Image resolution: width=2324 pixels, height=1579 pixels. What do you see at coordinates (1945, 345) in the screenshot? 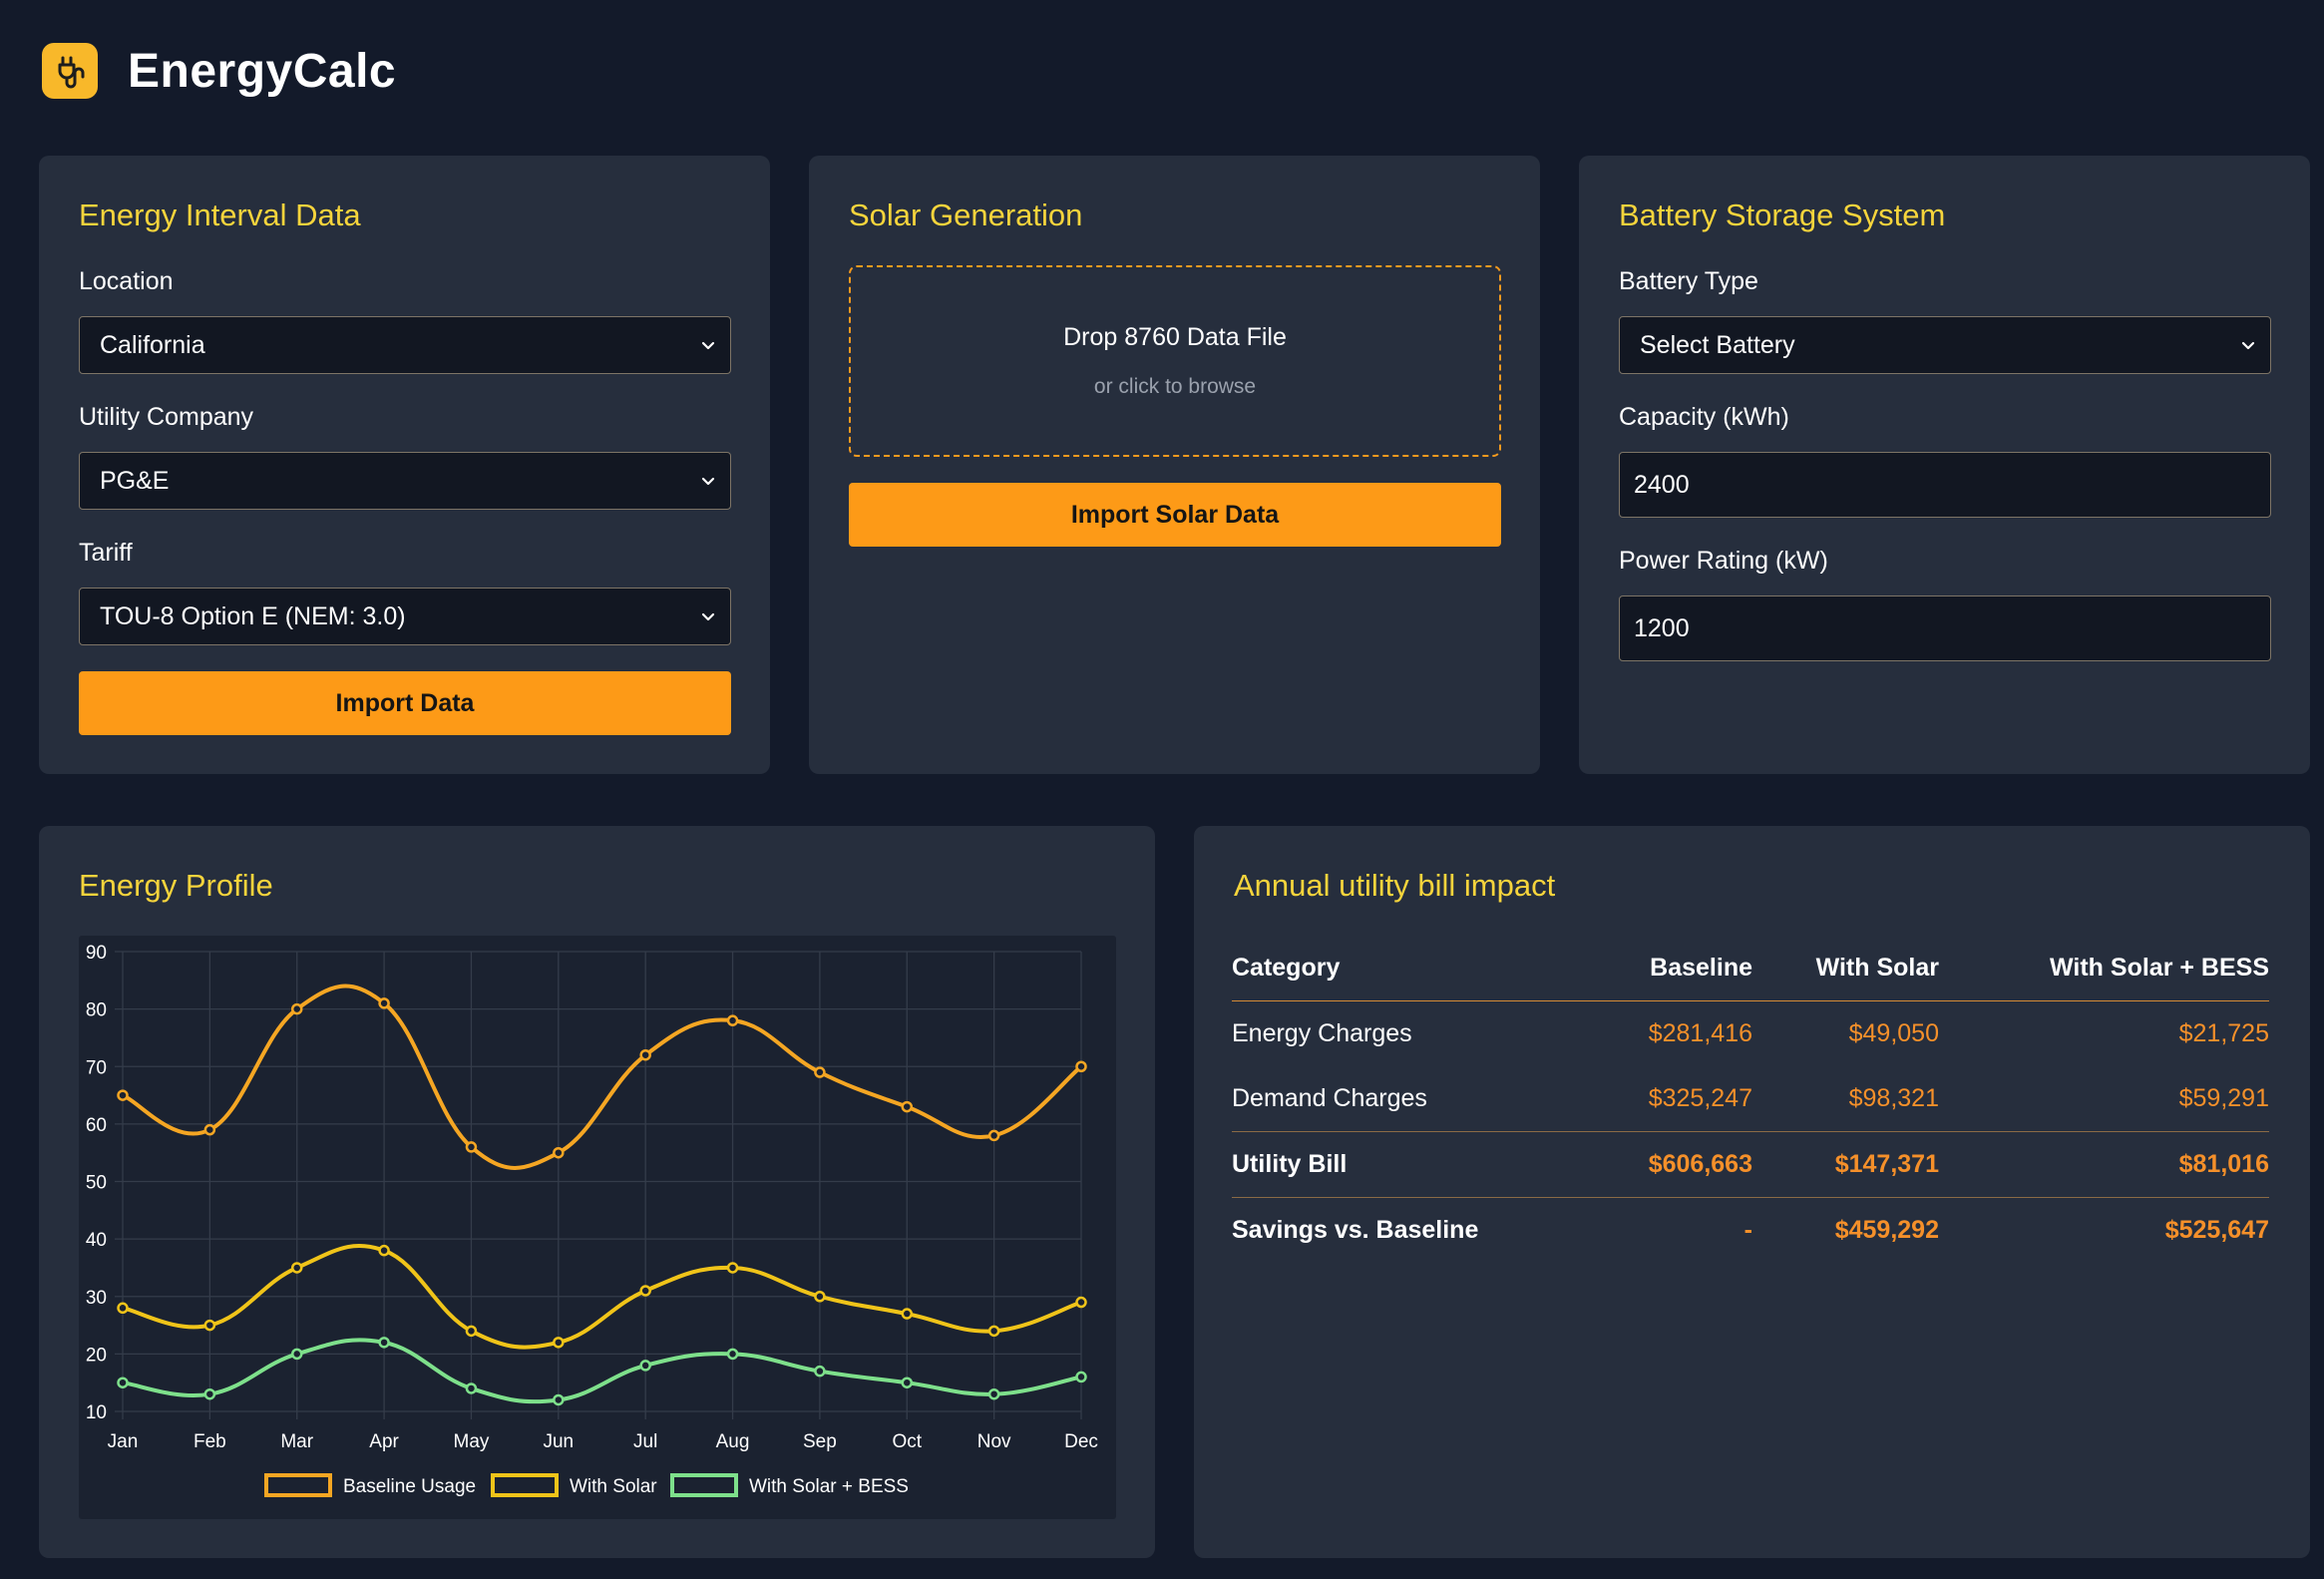
I see `battery-type-select: Select Battery` at bounding box center [1945, 345].